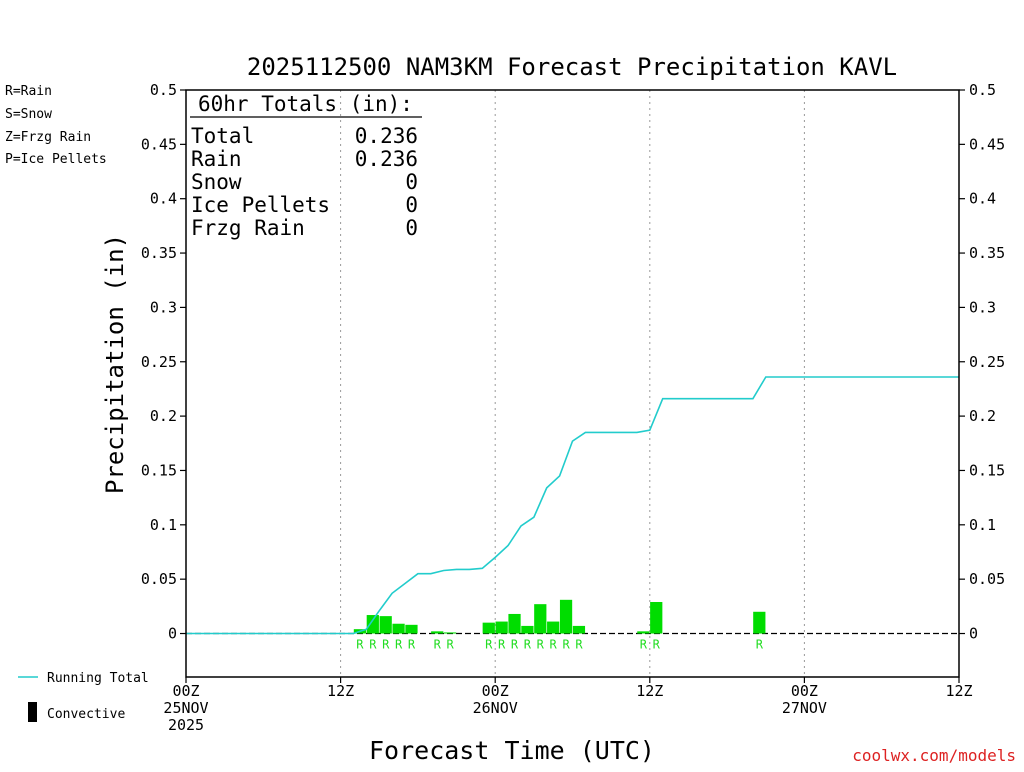 Image resolution: width=1024 pixels, height=772 pixels. Describe the element at coordinates (48, 137) in the screenshot. I see `ptype-legend-frzg-rain: Z=Frzg Rain` at that location.